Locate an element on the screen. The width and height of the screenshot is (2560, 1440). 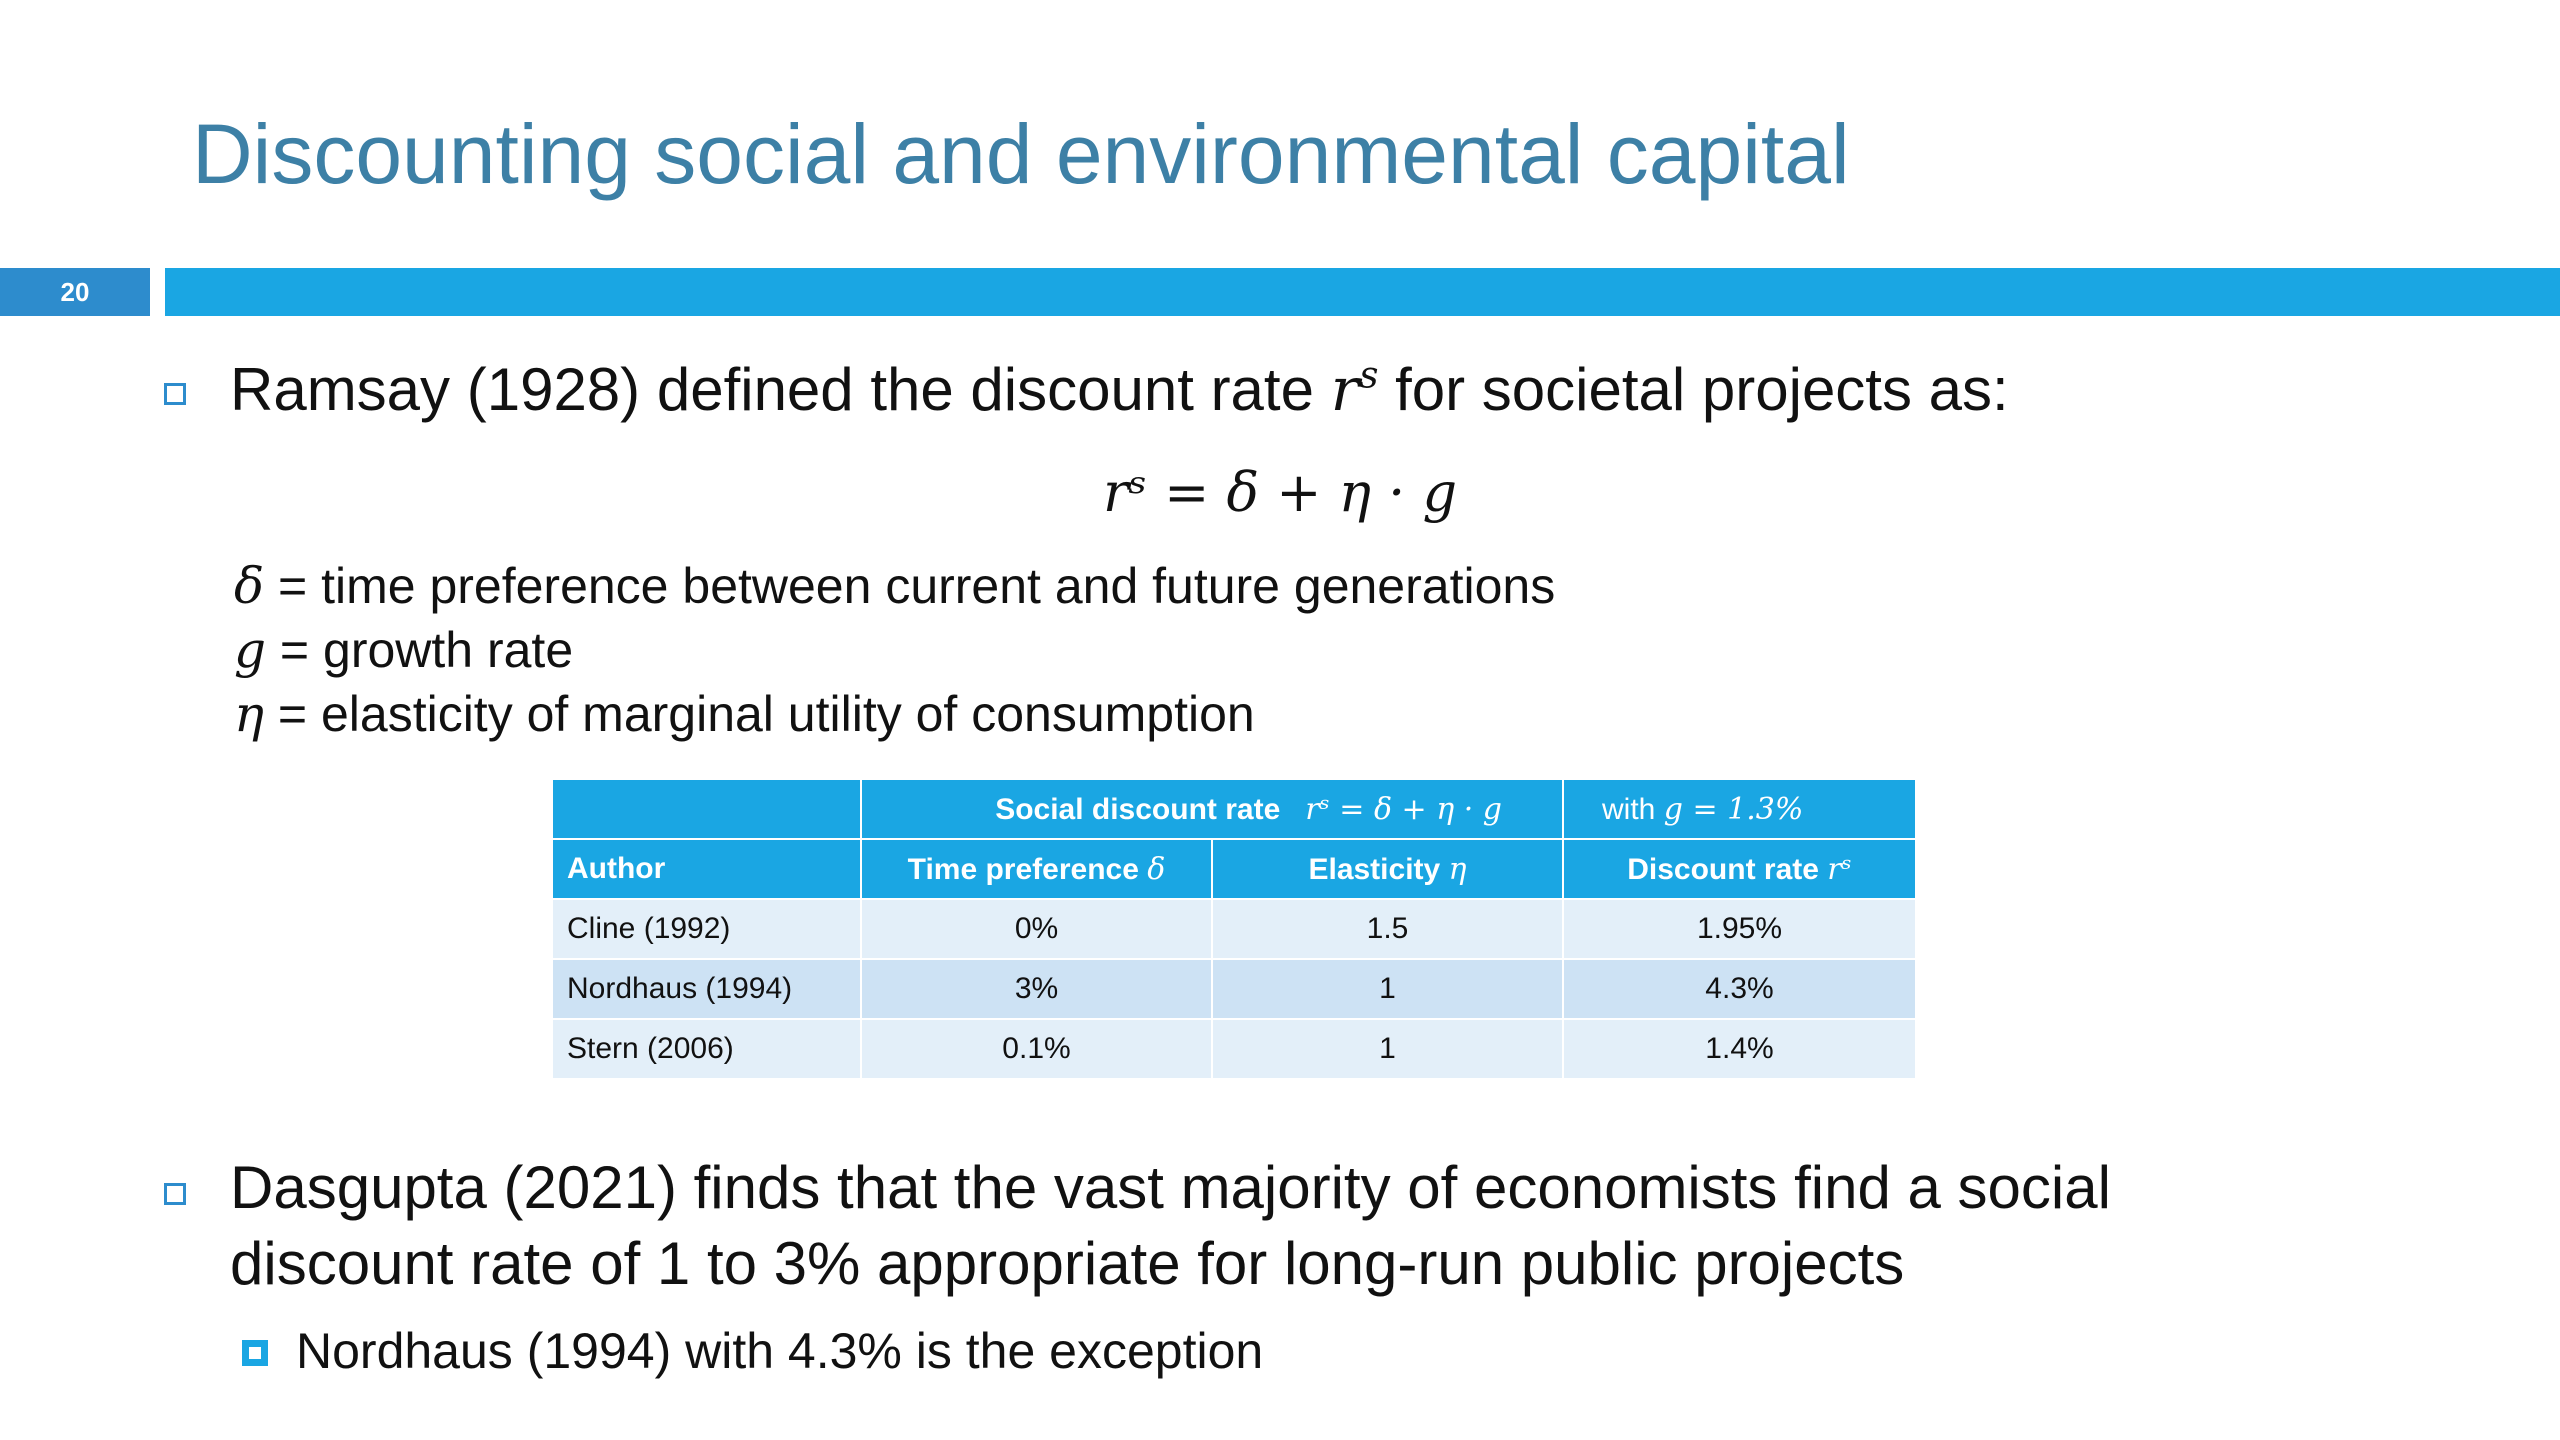
definition-symbol: g is located at coordinates (250, 650).